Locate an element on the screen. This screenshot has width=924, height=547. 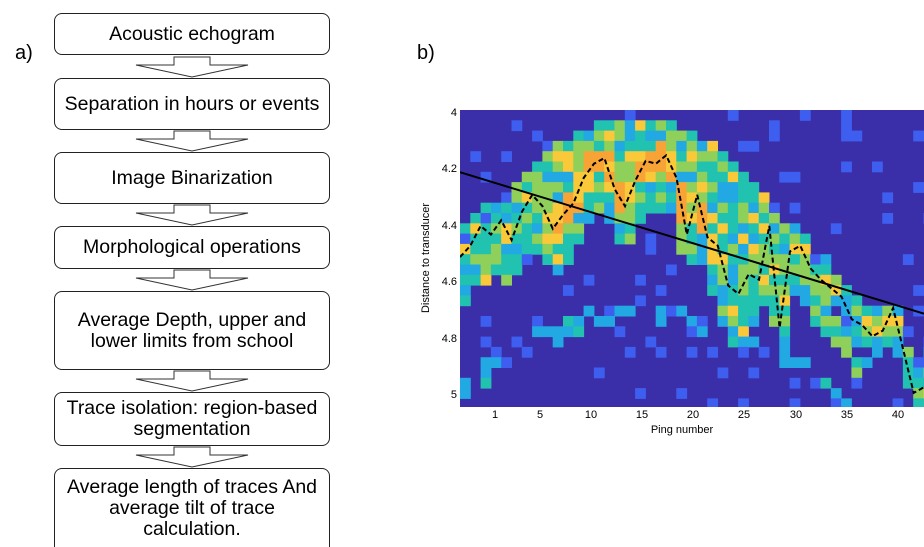
panel-b-label: b) is located at coordinates (426, 53).